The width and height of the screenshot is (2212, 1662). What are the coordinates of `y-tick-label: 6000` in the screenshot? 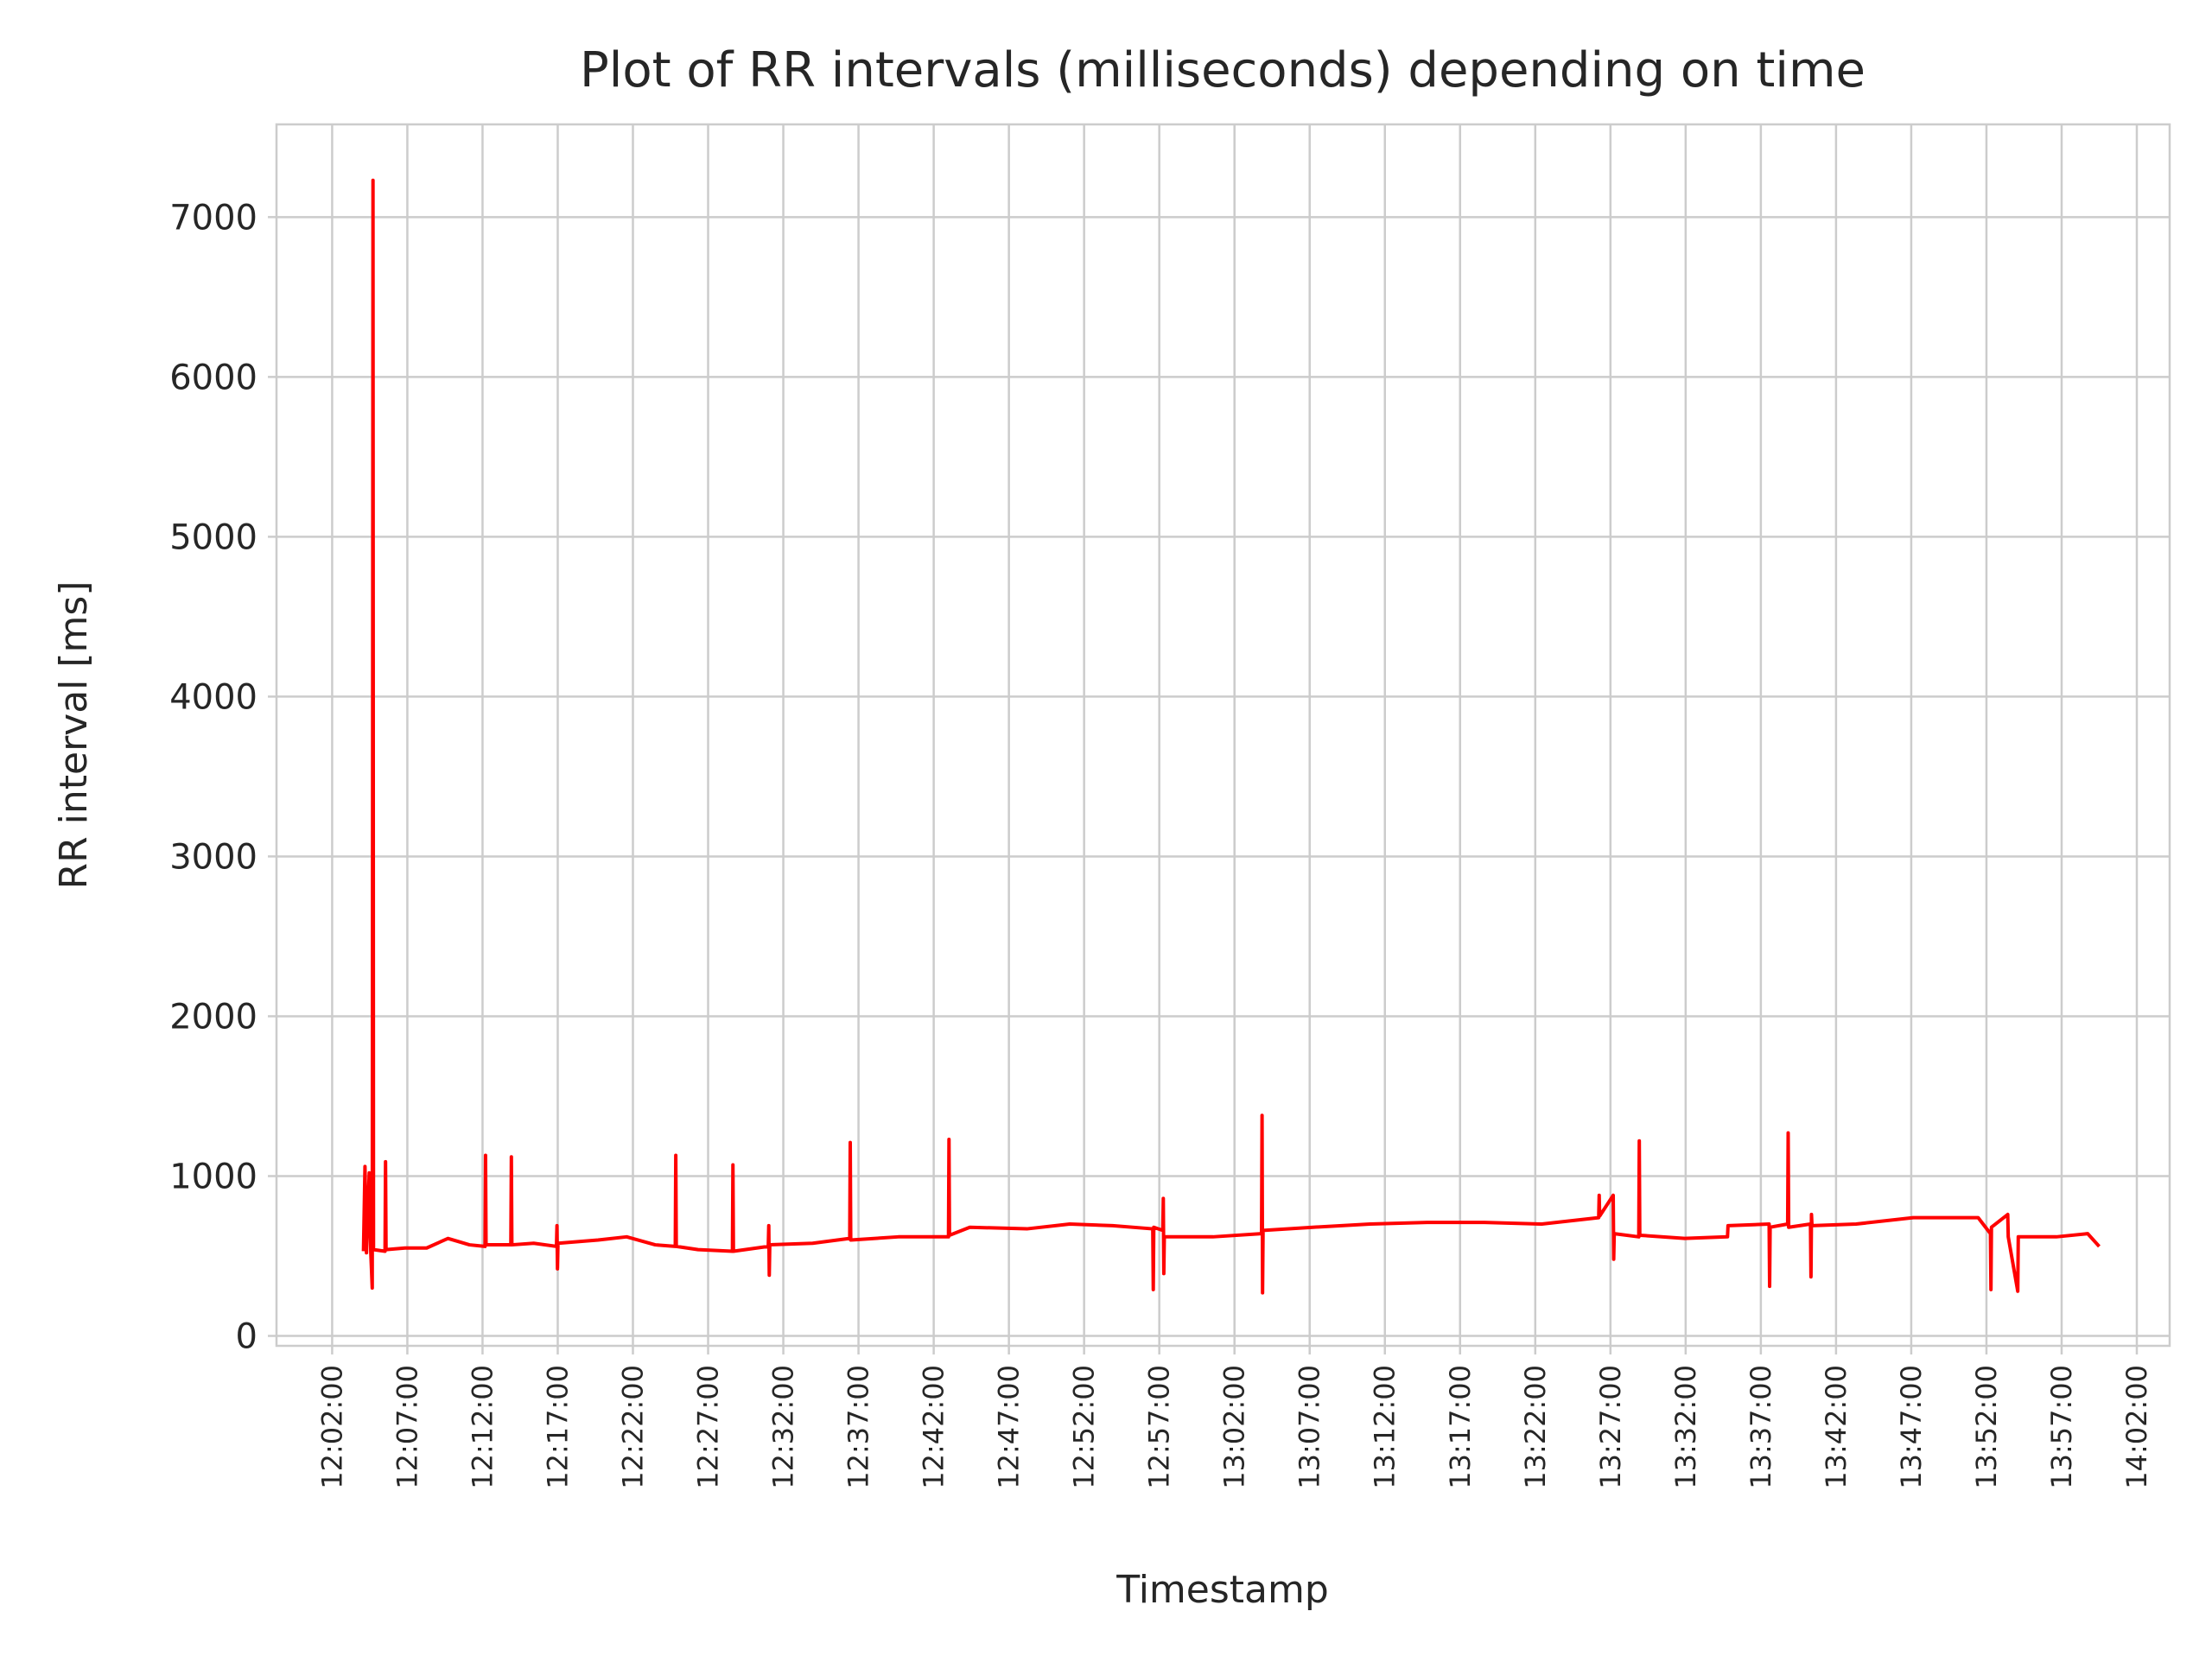 It's located at (213, 377).